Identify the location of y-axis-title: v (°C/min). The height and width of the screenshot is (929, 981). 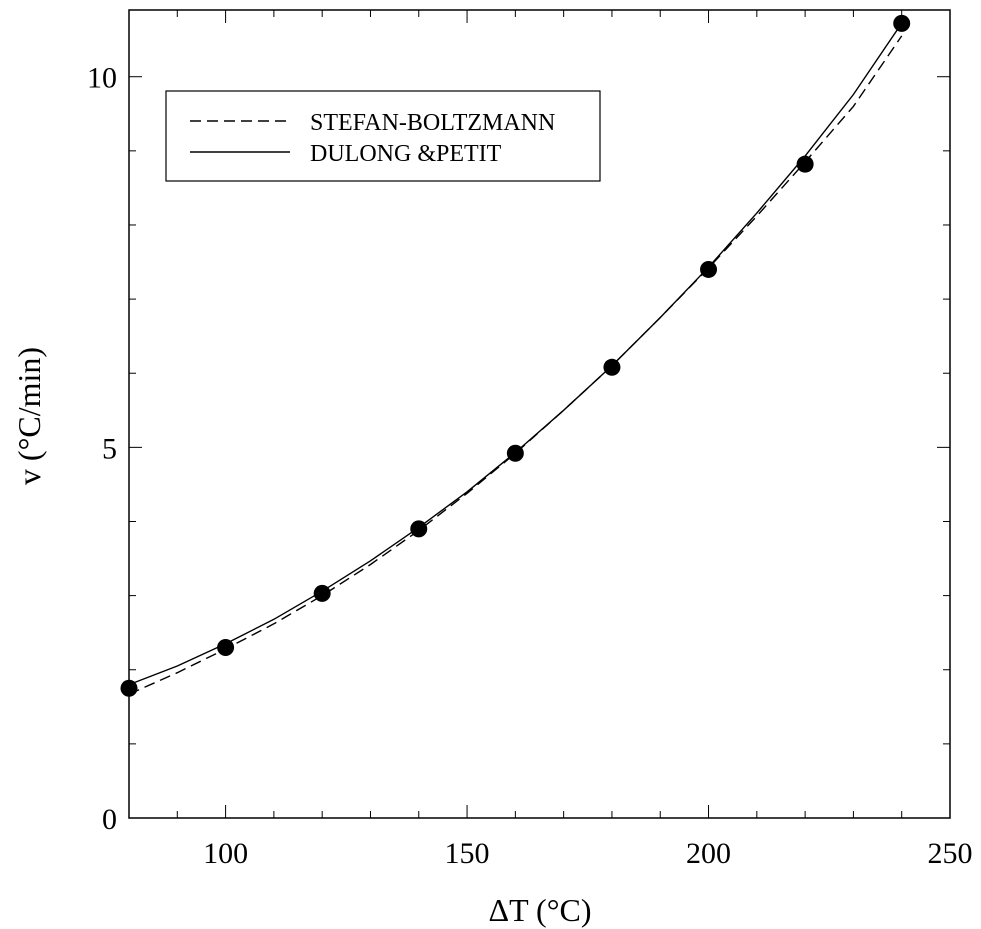
(29, 416).